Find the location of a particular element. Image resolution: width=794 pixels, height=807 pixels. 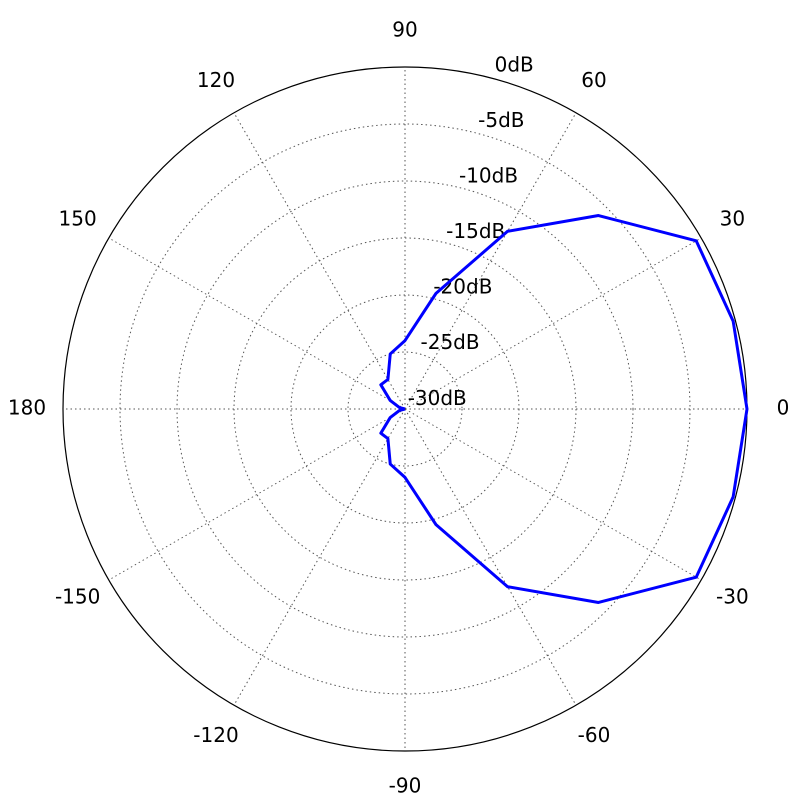

angle-label: 90 is located at coordinates (404, 30).